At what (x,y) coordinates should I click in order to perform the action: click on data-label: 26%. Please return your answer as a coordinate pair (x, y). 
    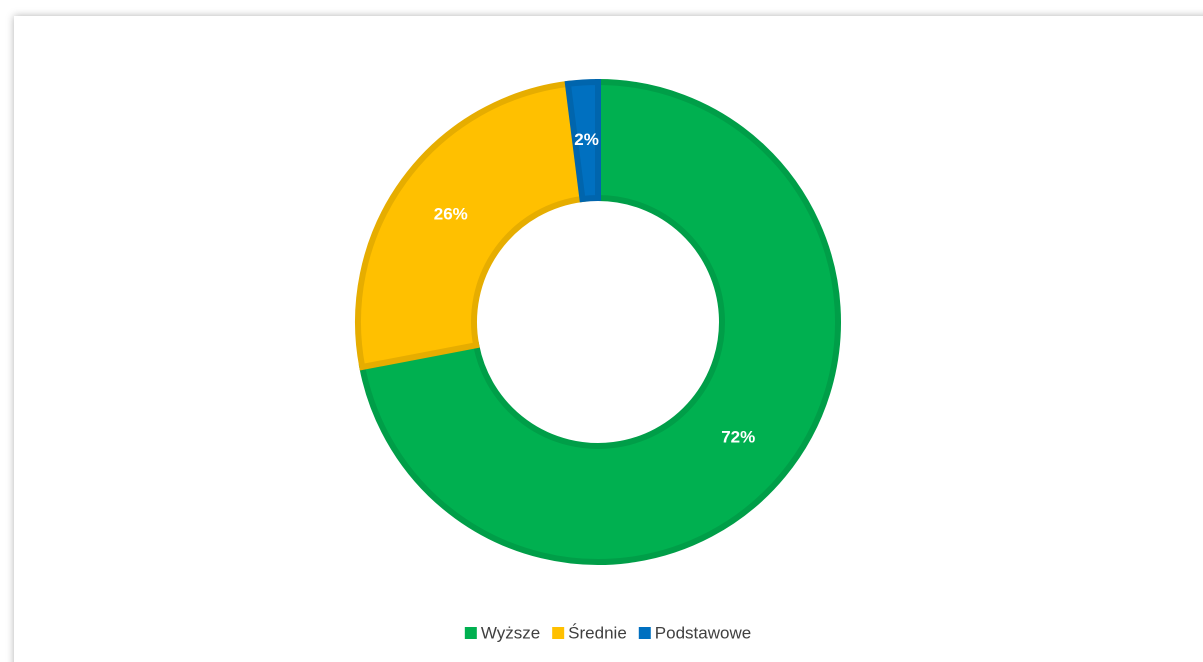
    Looking at the image, I should click on (451, 214).